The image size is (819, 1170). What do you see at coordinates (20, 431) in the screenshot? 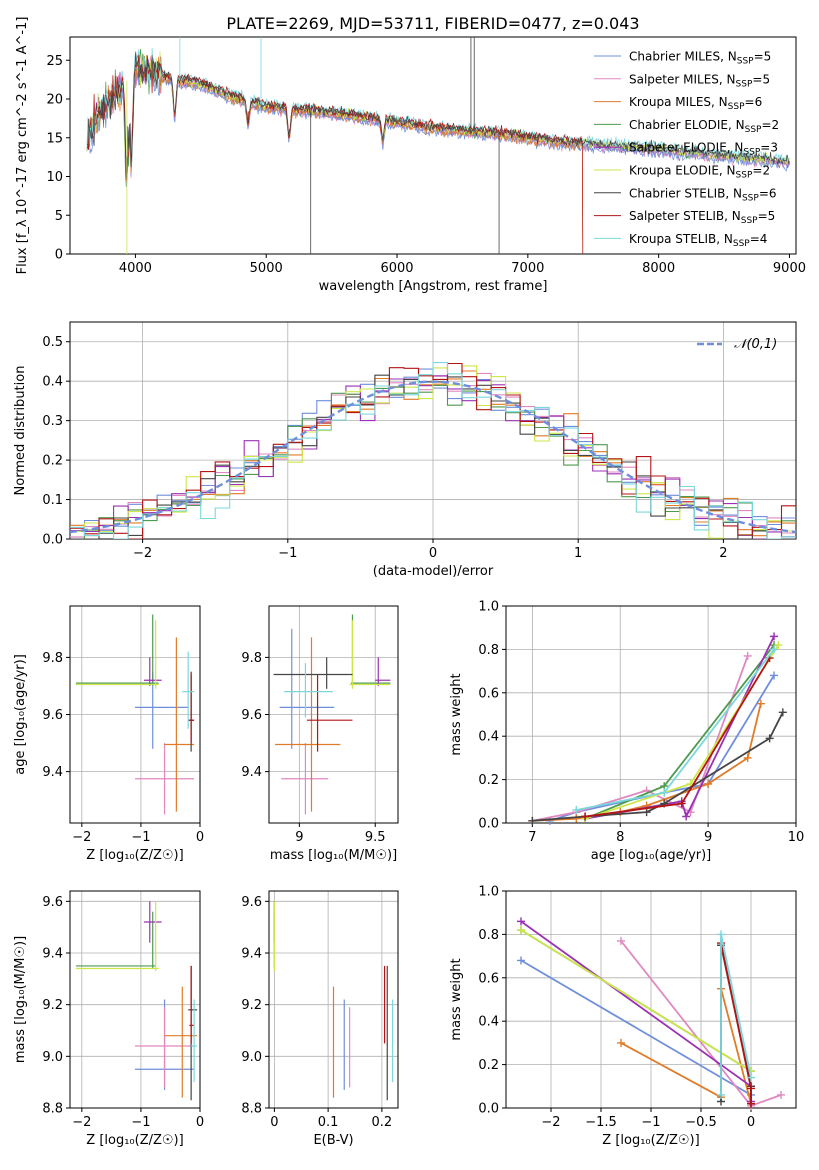
I see `y-axis-label: Normed distribution` at bounding box center [20, 431].